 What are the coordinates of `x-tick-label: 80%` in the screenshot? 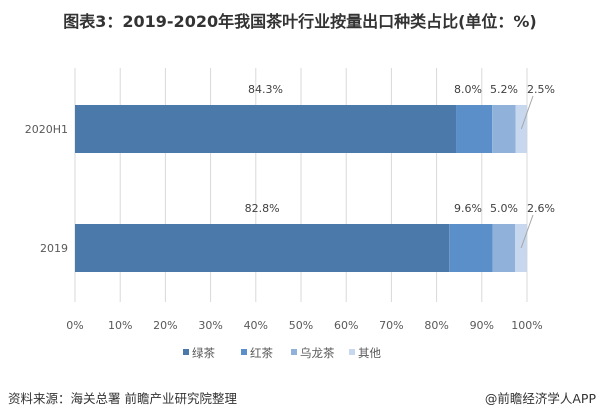 It's located at (436, 325).